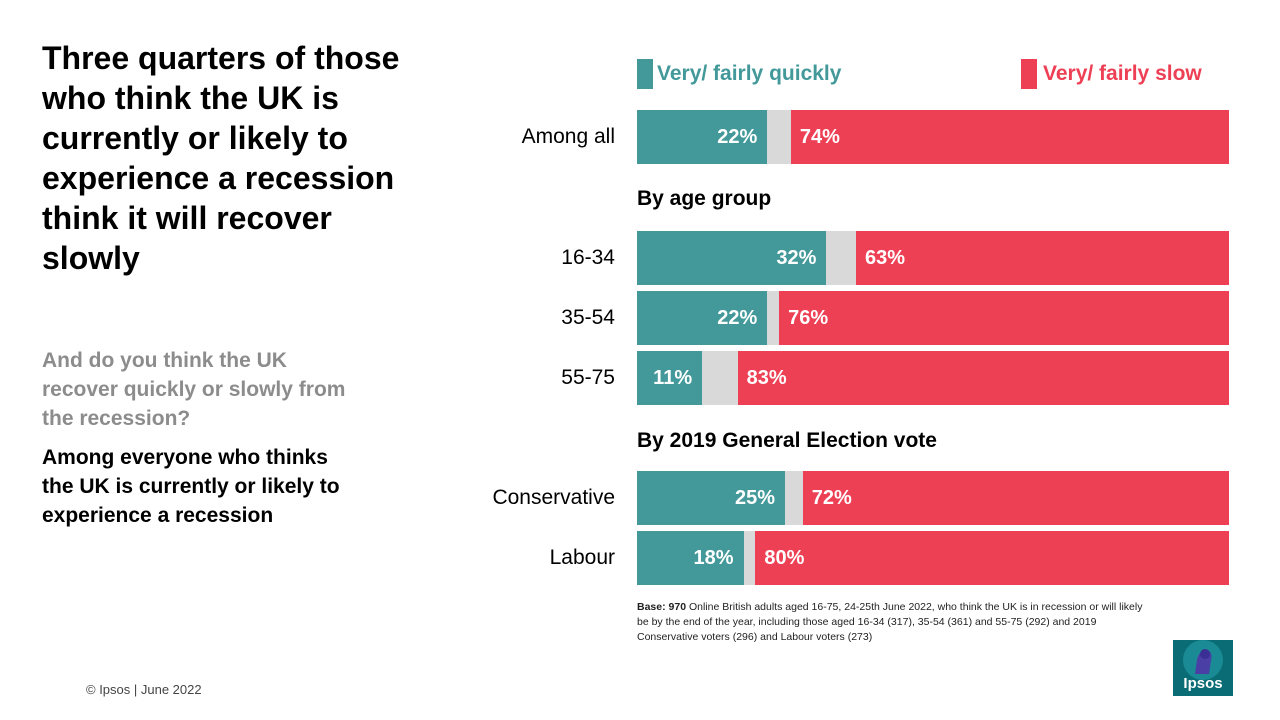 This screenshot has width=1280, height=720. Describe the element at coordinates (796, 258) in the screenshot. I see `value-quick-16-34: 32%` at that location.